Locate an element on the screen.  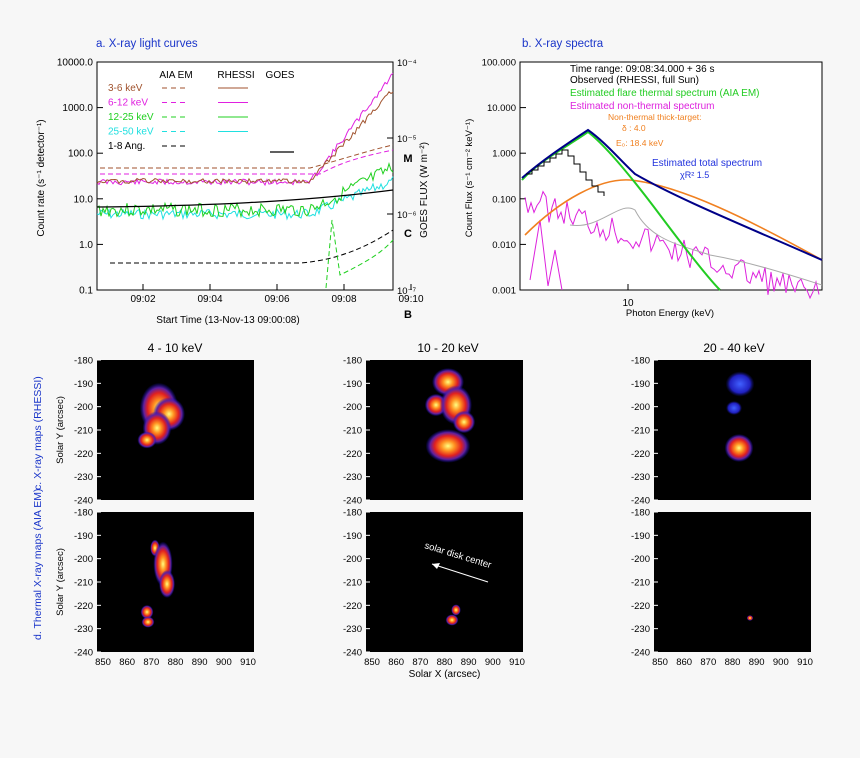
y-tick-label: 1.000 is located at coordinates (504, 154).